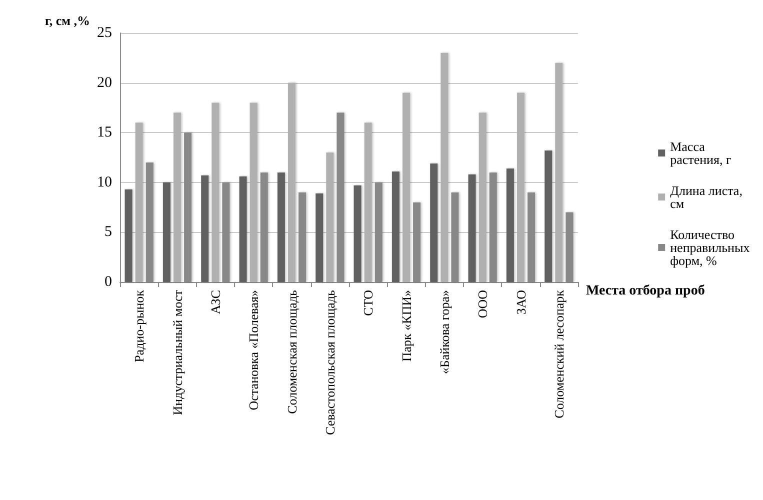 This screenshot has width=763, height=500. What do you see at coordinates (558, 353) in the screenshot?
I see `x-tick-label: Соломенский лесопарк` at bounding box center [558, 353].